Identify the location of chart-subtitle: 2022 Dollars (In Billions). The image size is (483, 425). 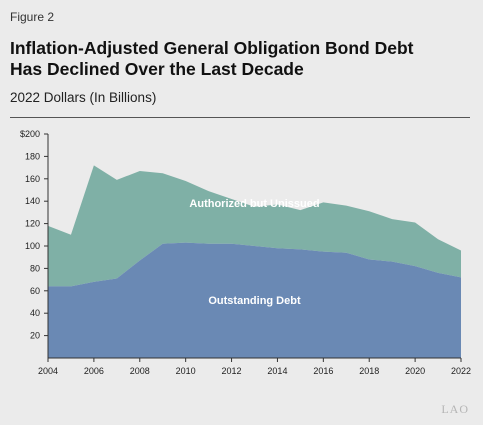
(83, 97).